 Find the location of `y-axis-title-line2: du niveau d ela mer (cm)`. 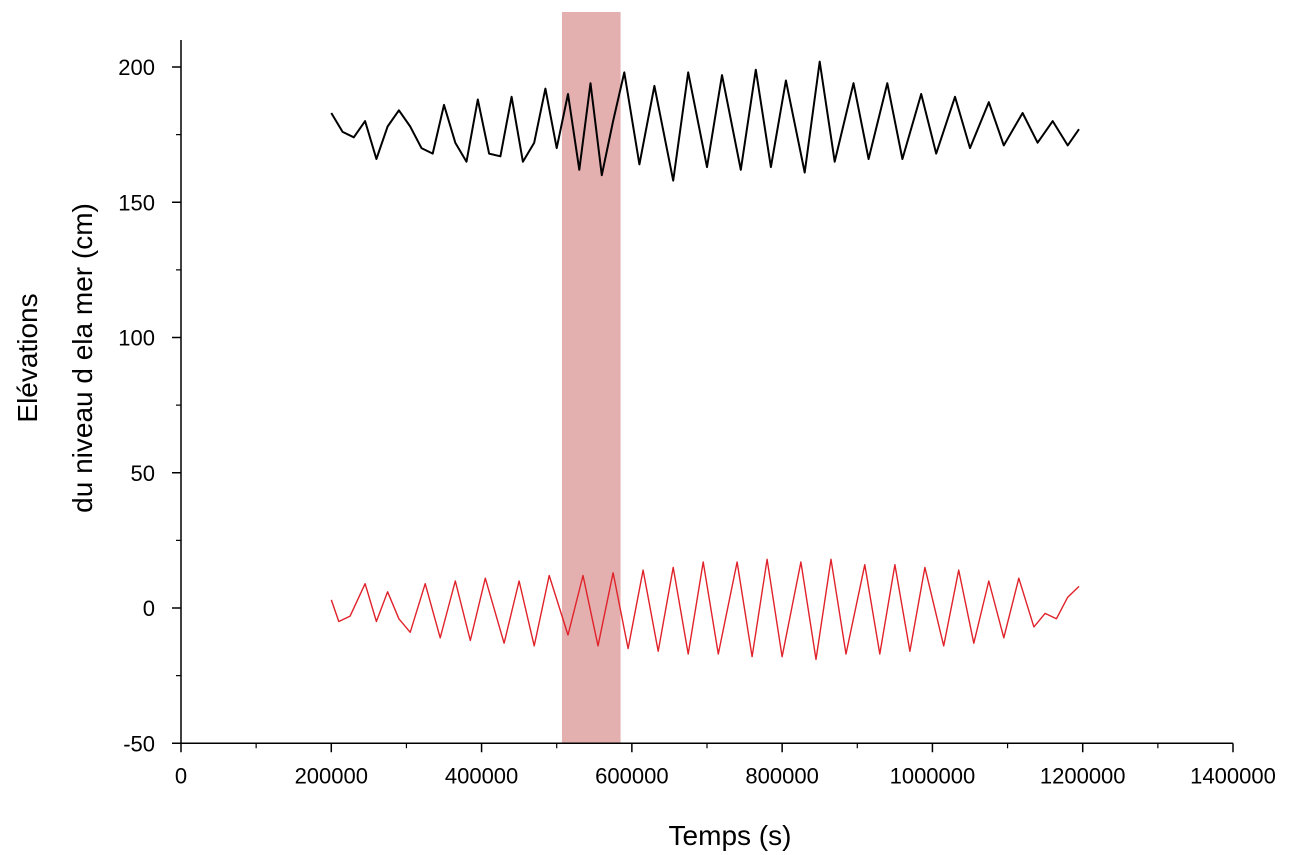

y-axis-title-line2: du niveau d ela mer (cm) is located at coordinates (82, 358).